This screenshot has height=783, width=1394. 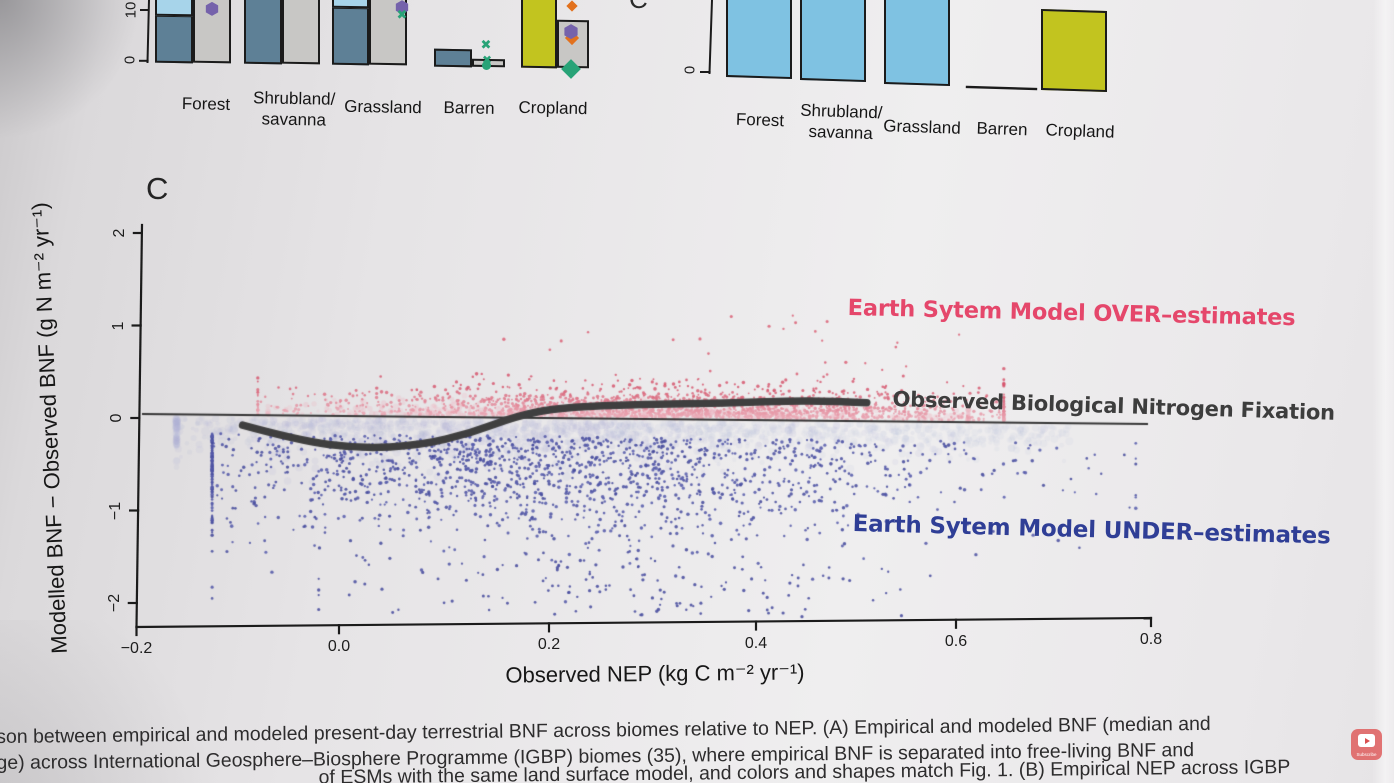 What do you see at coordinates (1366, 754) in the screenshot?
I see `subscribe-label: Subscribe` at bounding box center [1366, 754].